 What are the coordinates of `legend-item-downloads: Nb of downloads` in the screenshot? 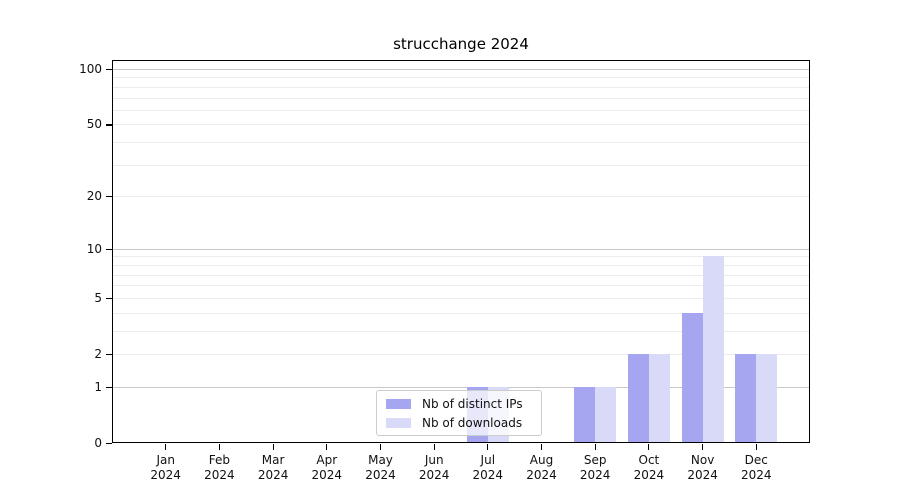 It's located at (459, 423).